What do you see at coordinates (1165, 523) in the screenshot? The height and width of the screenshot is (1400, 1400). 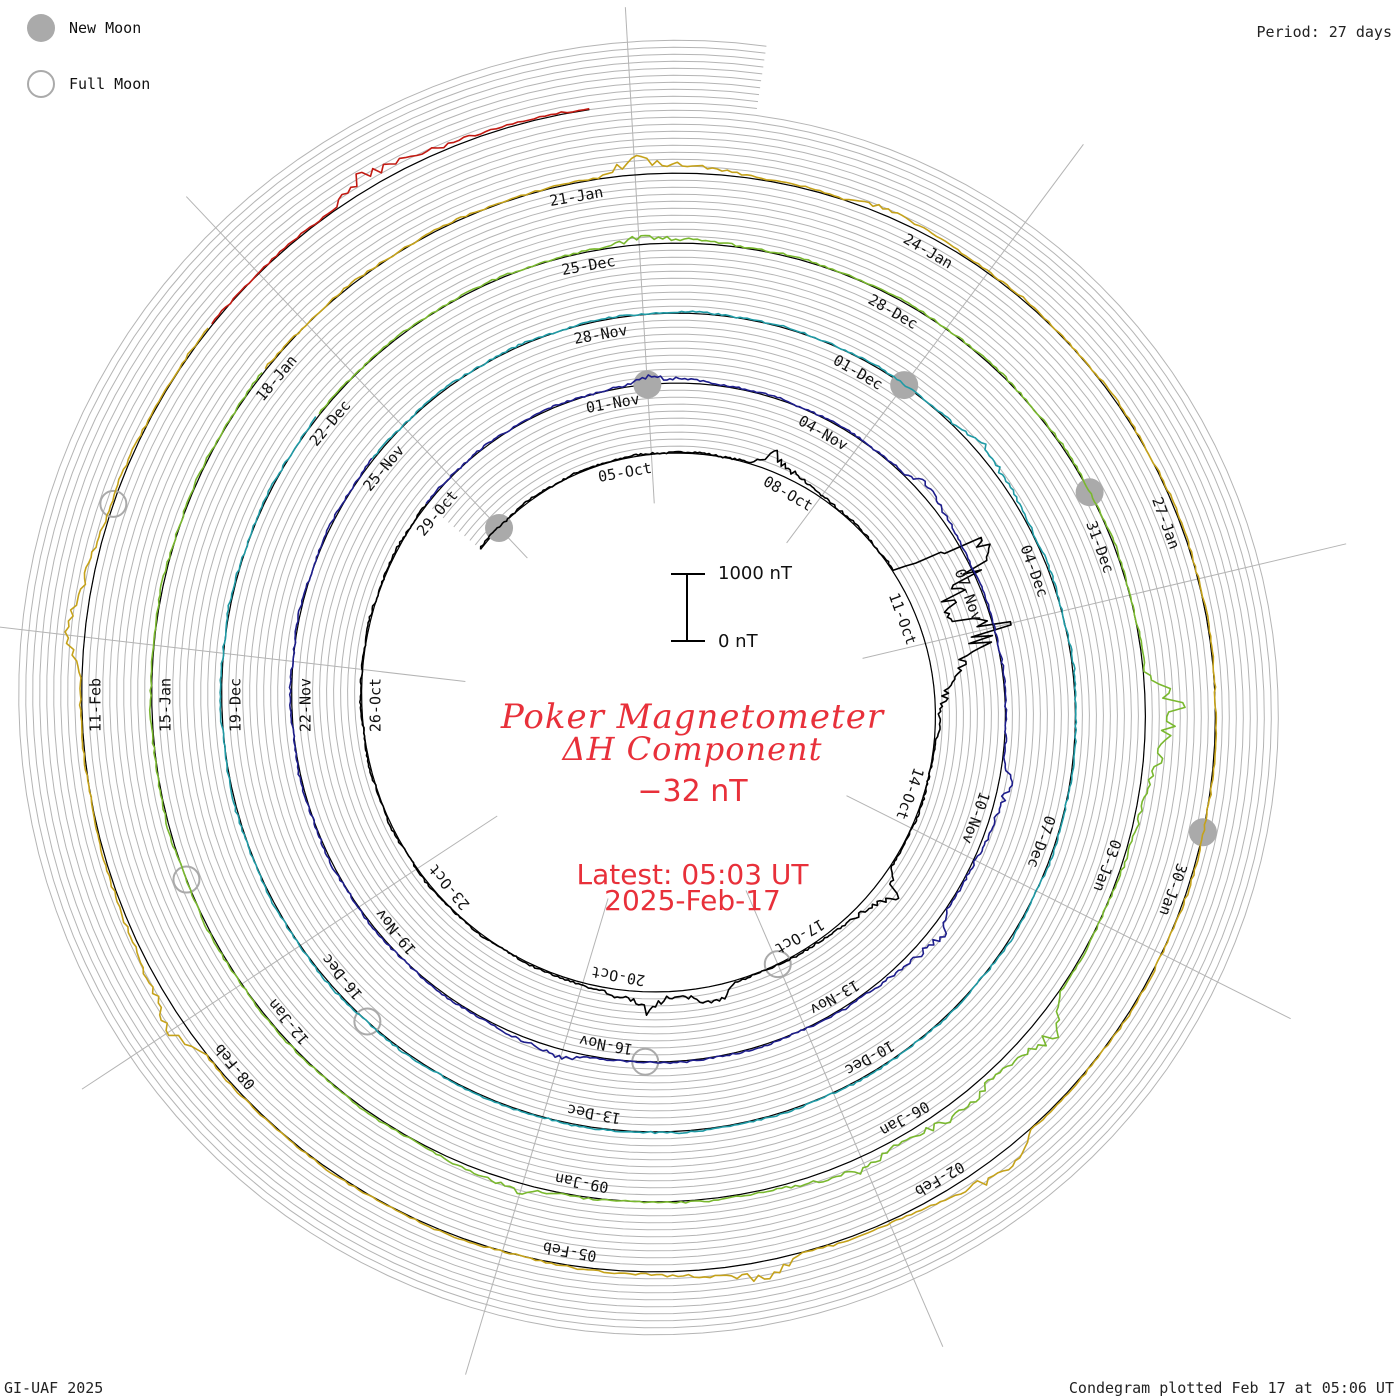 I see `date-label: 27-Jan` at bounding box center [1165, 523].